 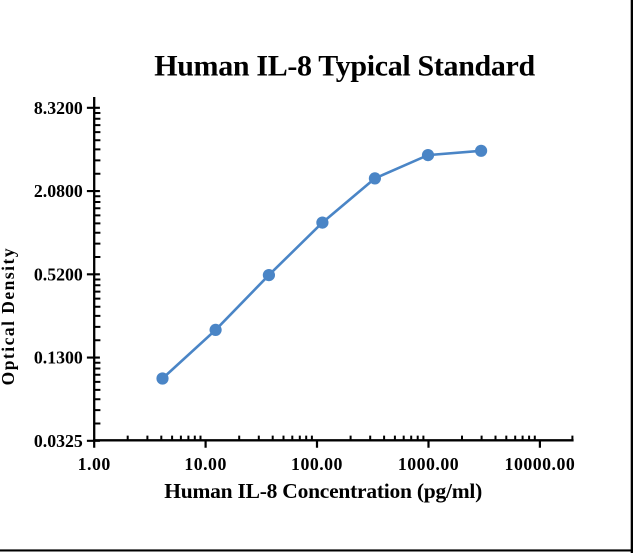 I want to click on svg-text: 1000.00, so click(x=428, y=464).